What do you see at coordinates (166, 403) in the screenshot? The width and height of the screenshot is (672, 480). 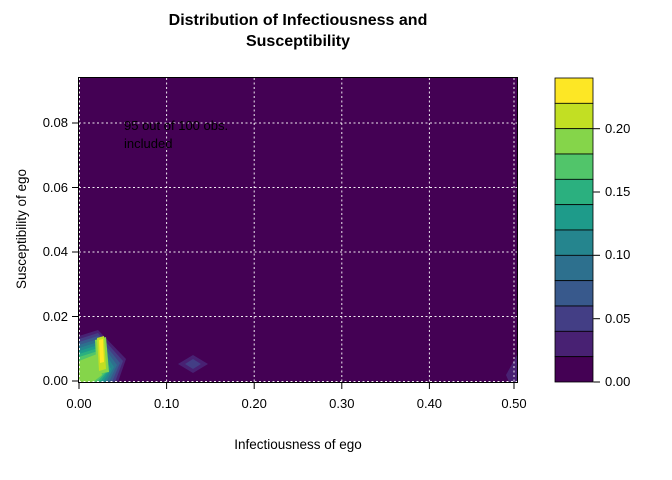 I see `x-tick-label-0.10: 0.10` at bounding box center [166, 403].